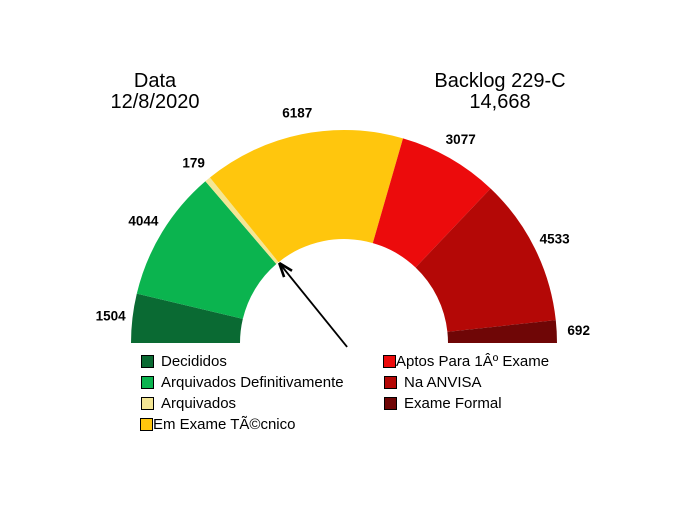 Image resolution: width=688 pixels, height=522 pixels. I want to click on legend-item: Aptos Para 1Âº Exame, so click(466, 361).